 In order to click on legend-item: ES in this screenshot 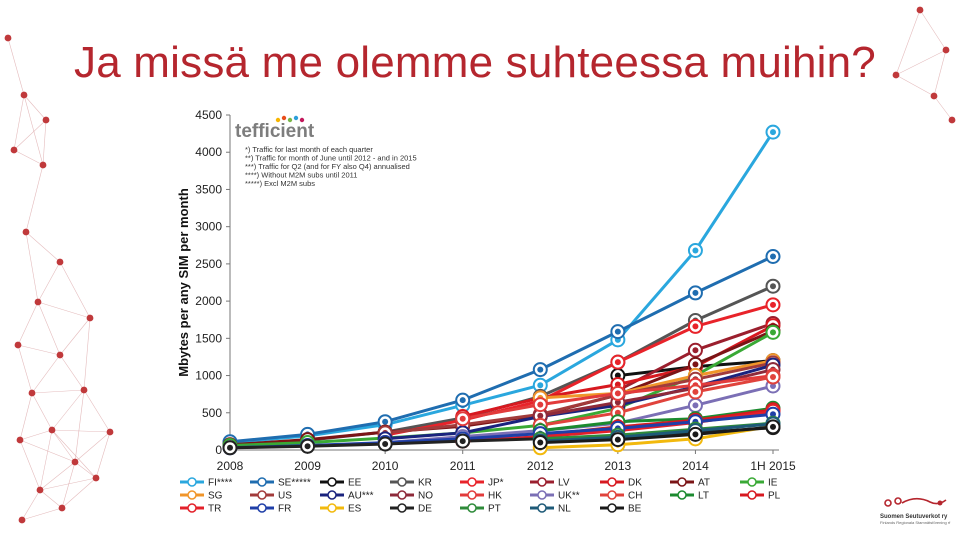, I will do `click(341, 509)`.